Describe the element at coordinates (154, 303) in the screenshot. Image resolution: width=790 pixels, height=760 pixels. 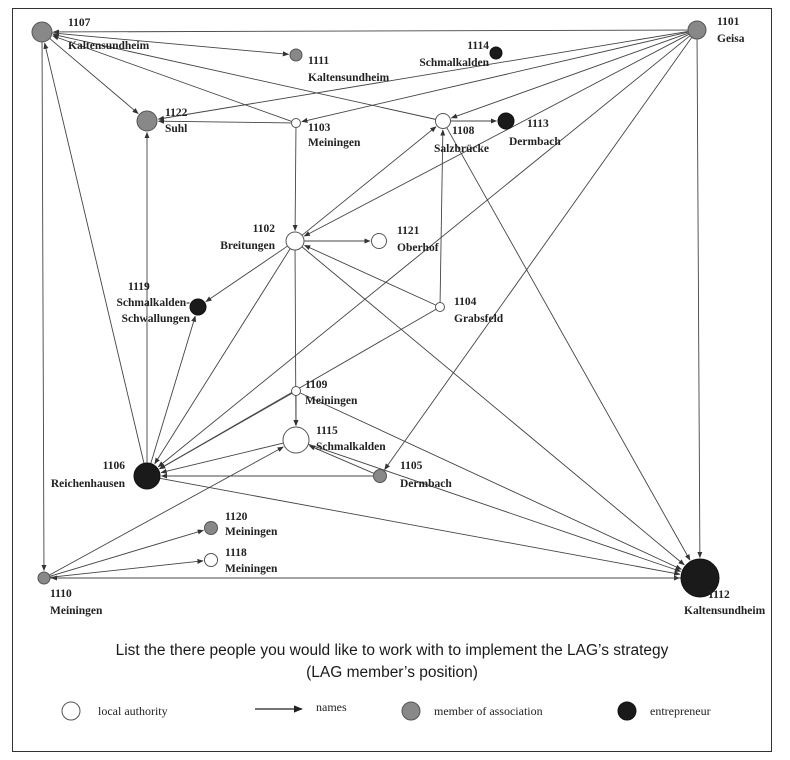
I see `node-name-label-1119-1: Schmalkalden-` at that location.